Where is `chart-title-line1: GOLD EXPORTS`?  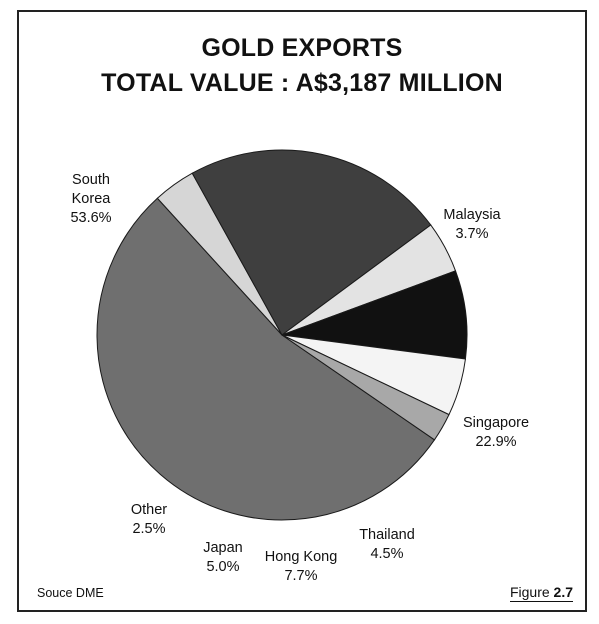
chart-title-line1: GOLD EXPORTS is located at coordinates (302, 48).